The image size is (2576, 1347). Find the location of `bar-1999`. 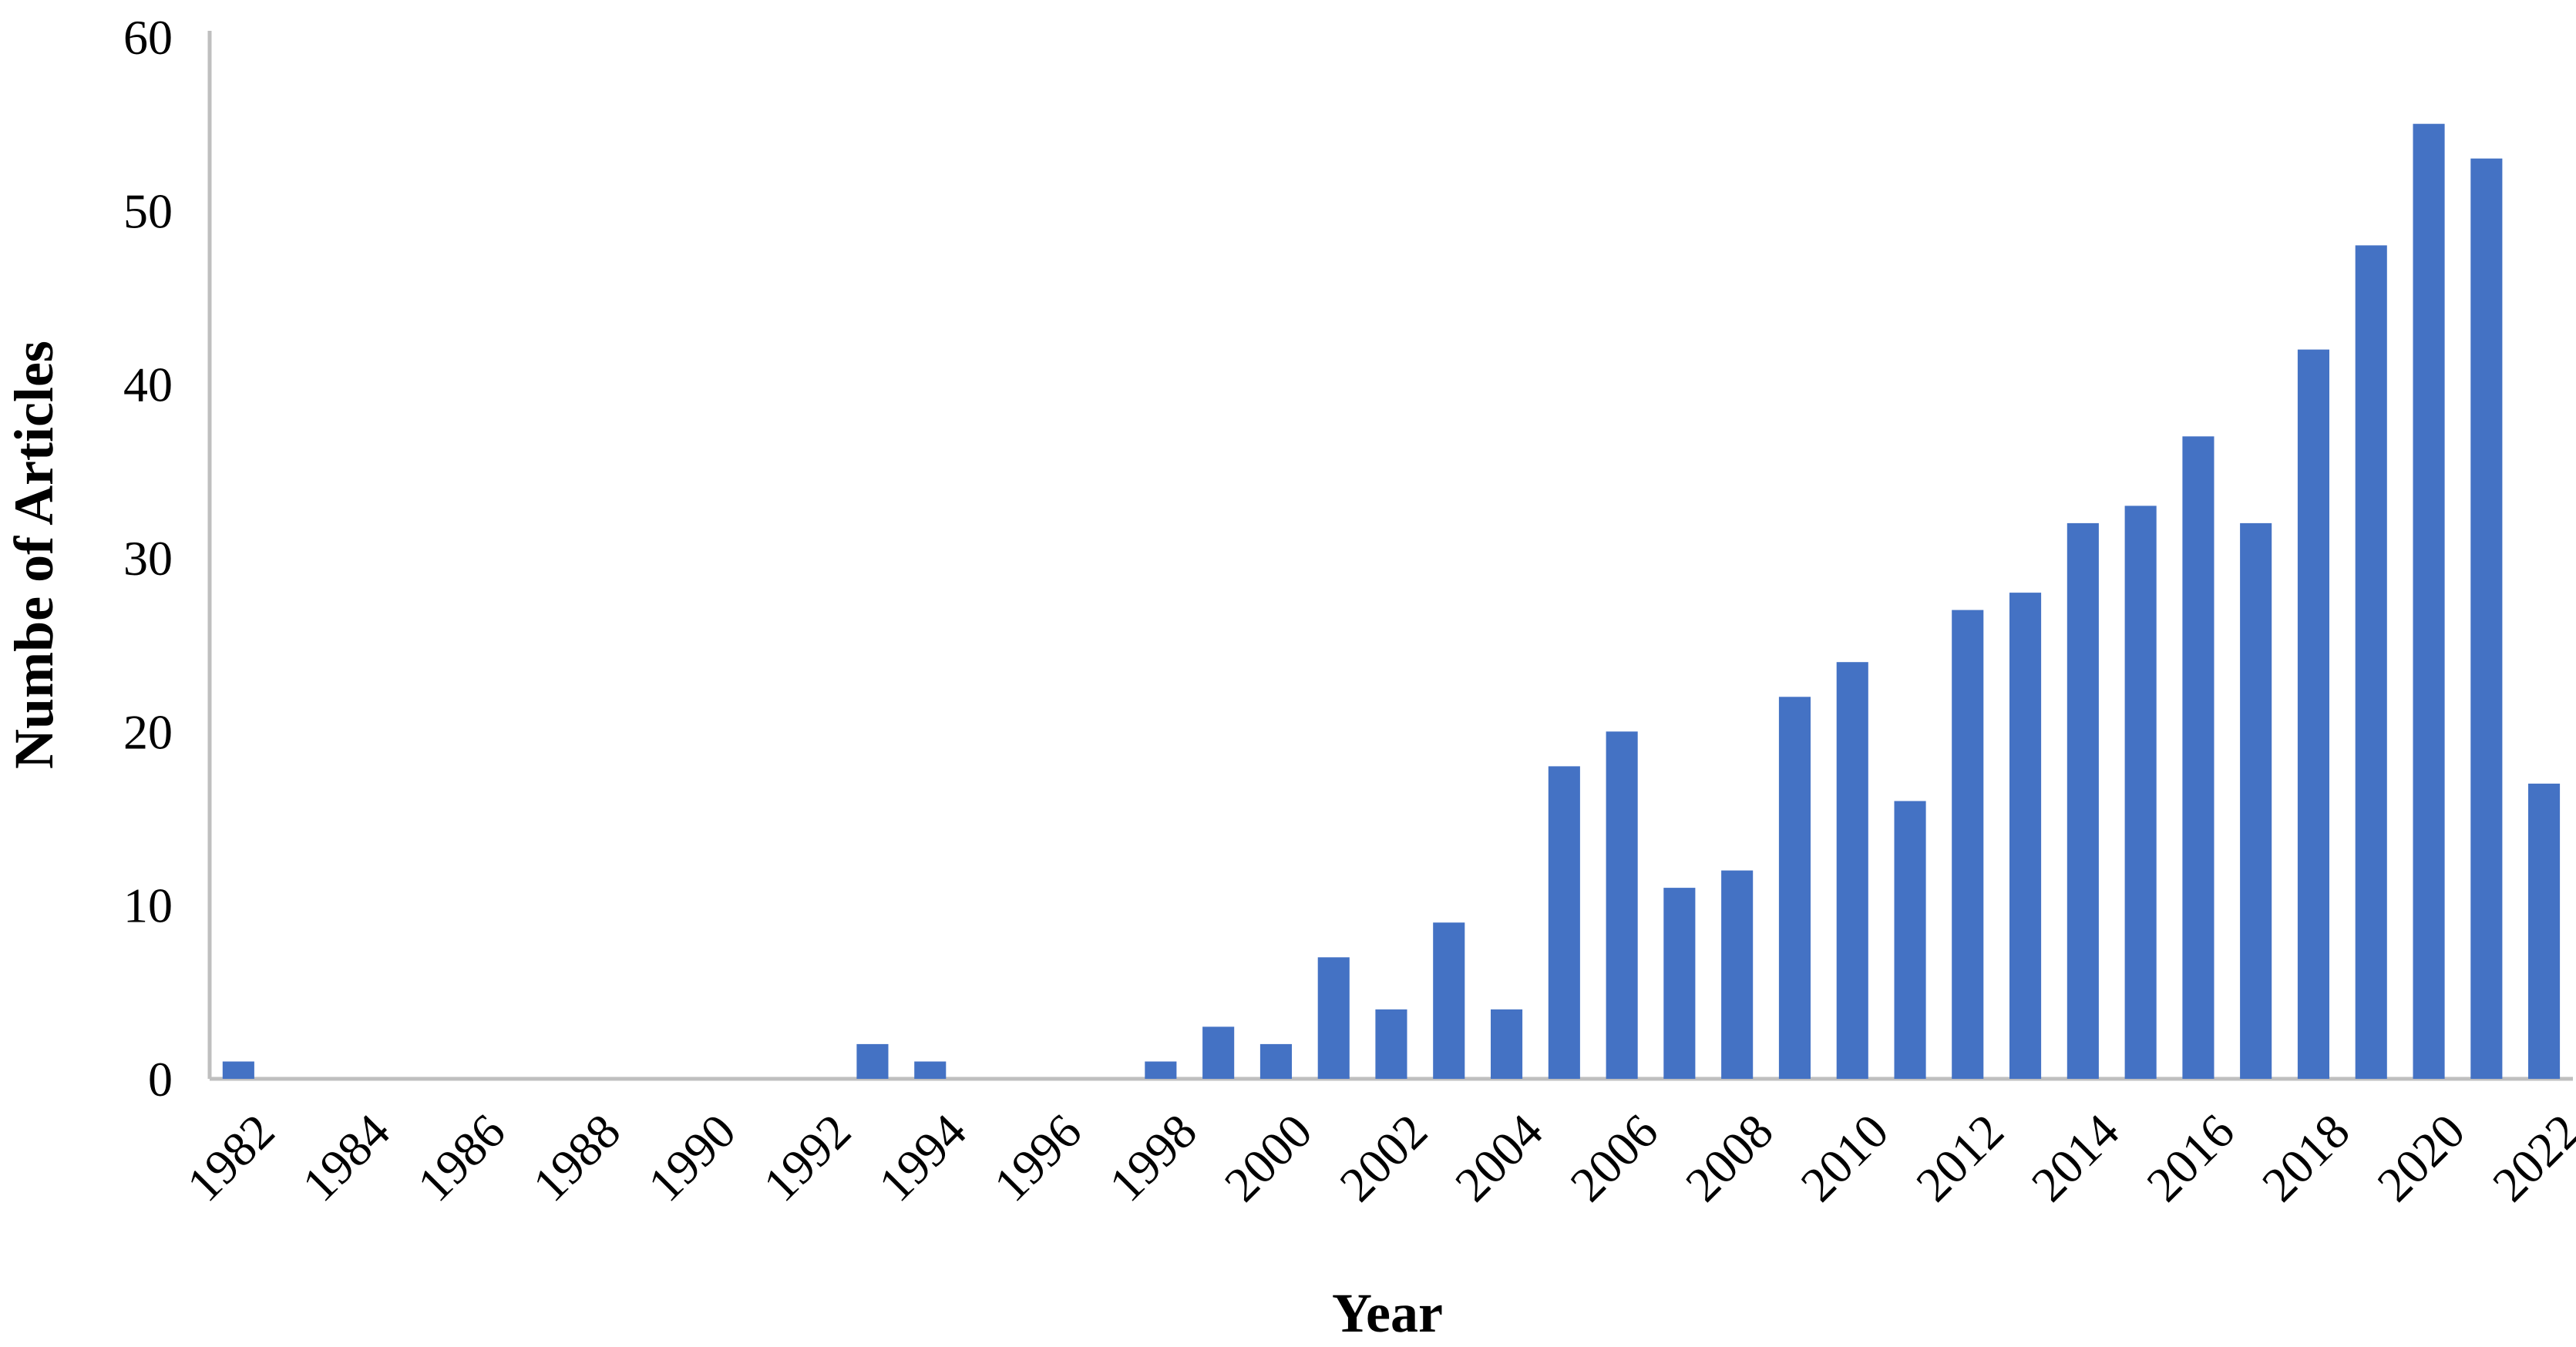

bar-1999 is located at coordinates (1218, 1052).